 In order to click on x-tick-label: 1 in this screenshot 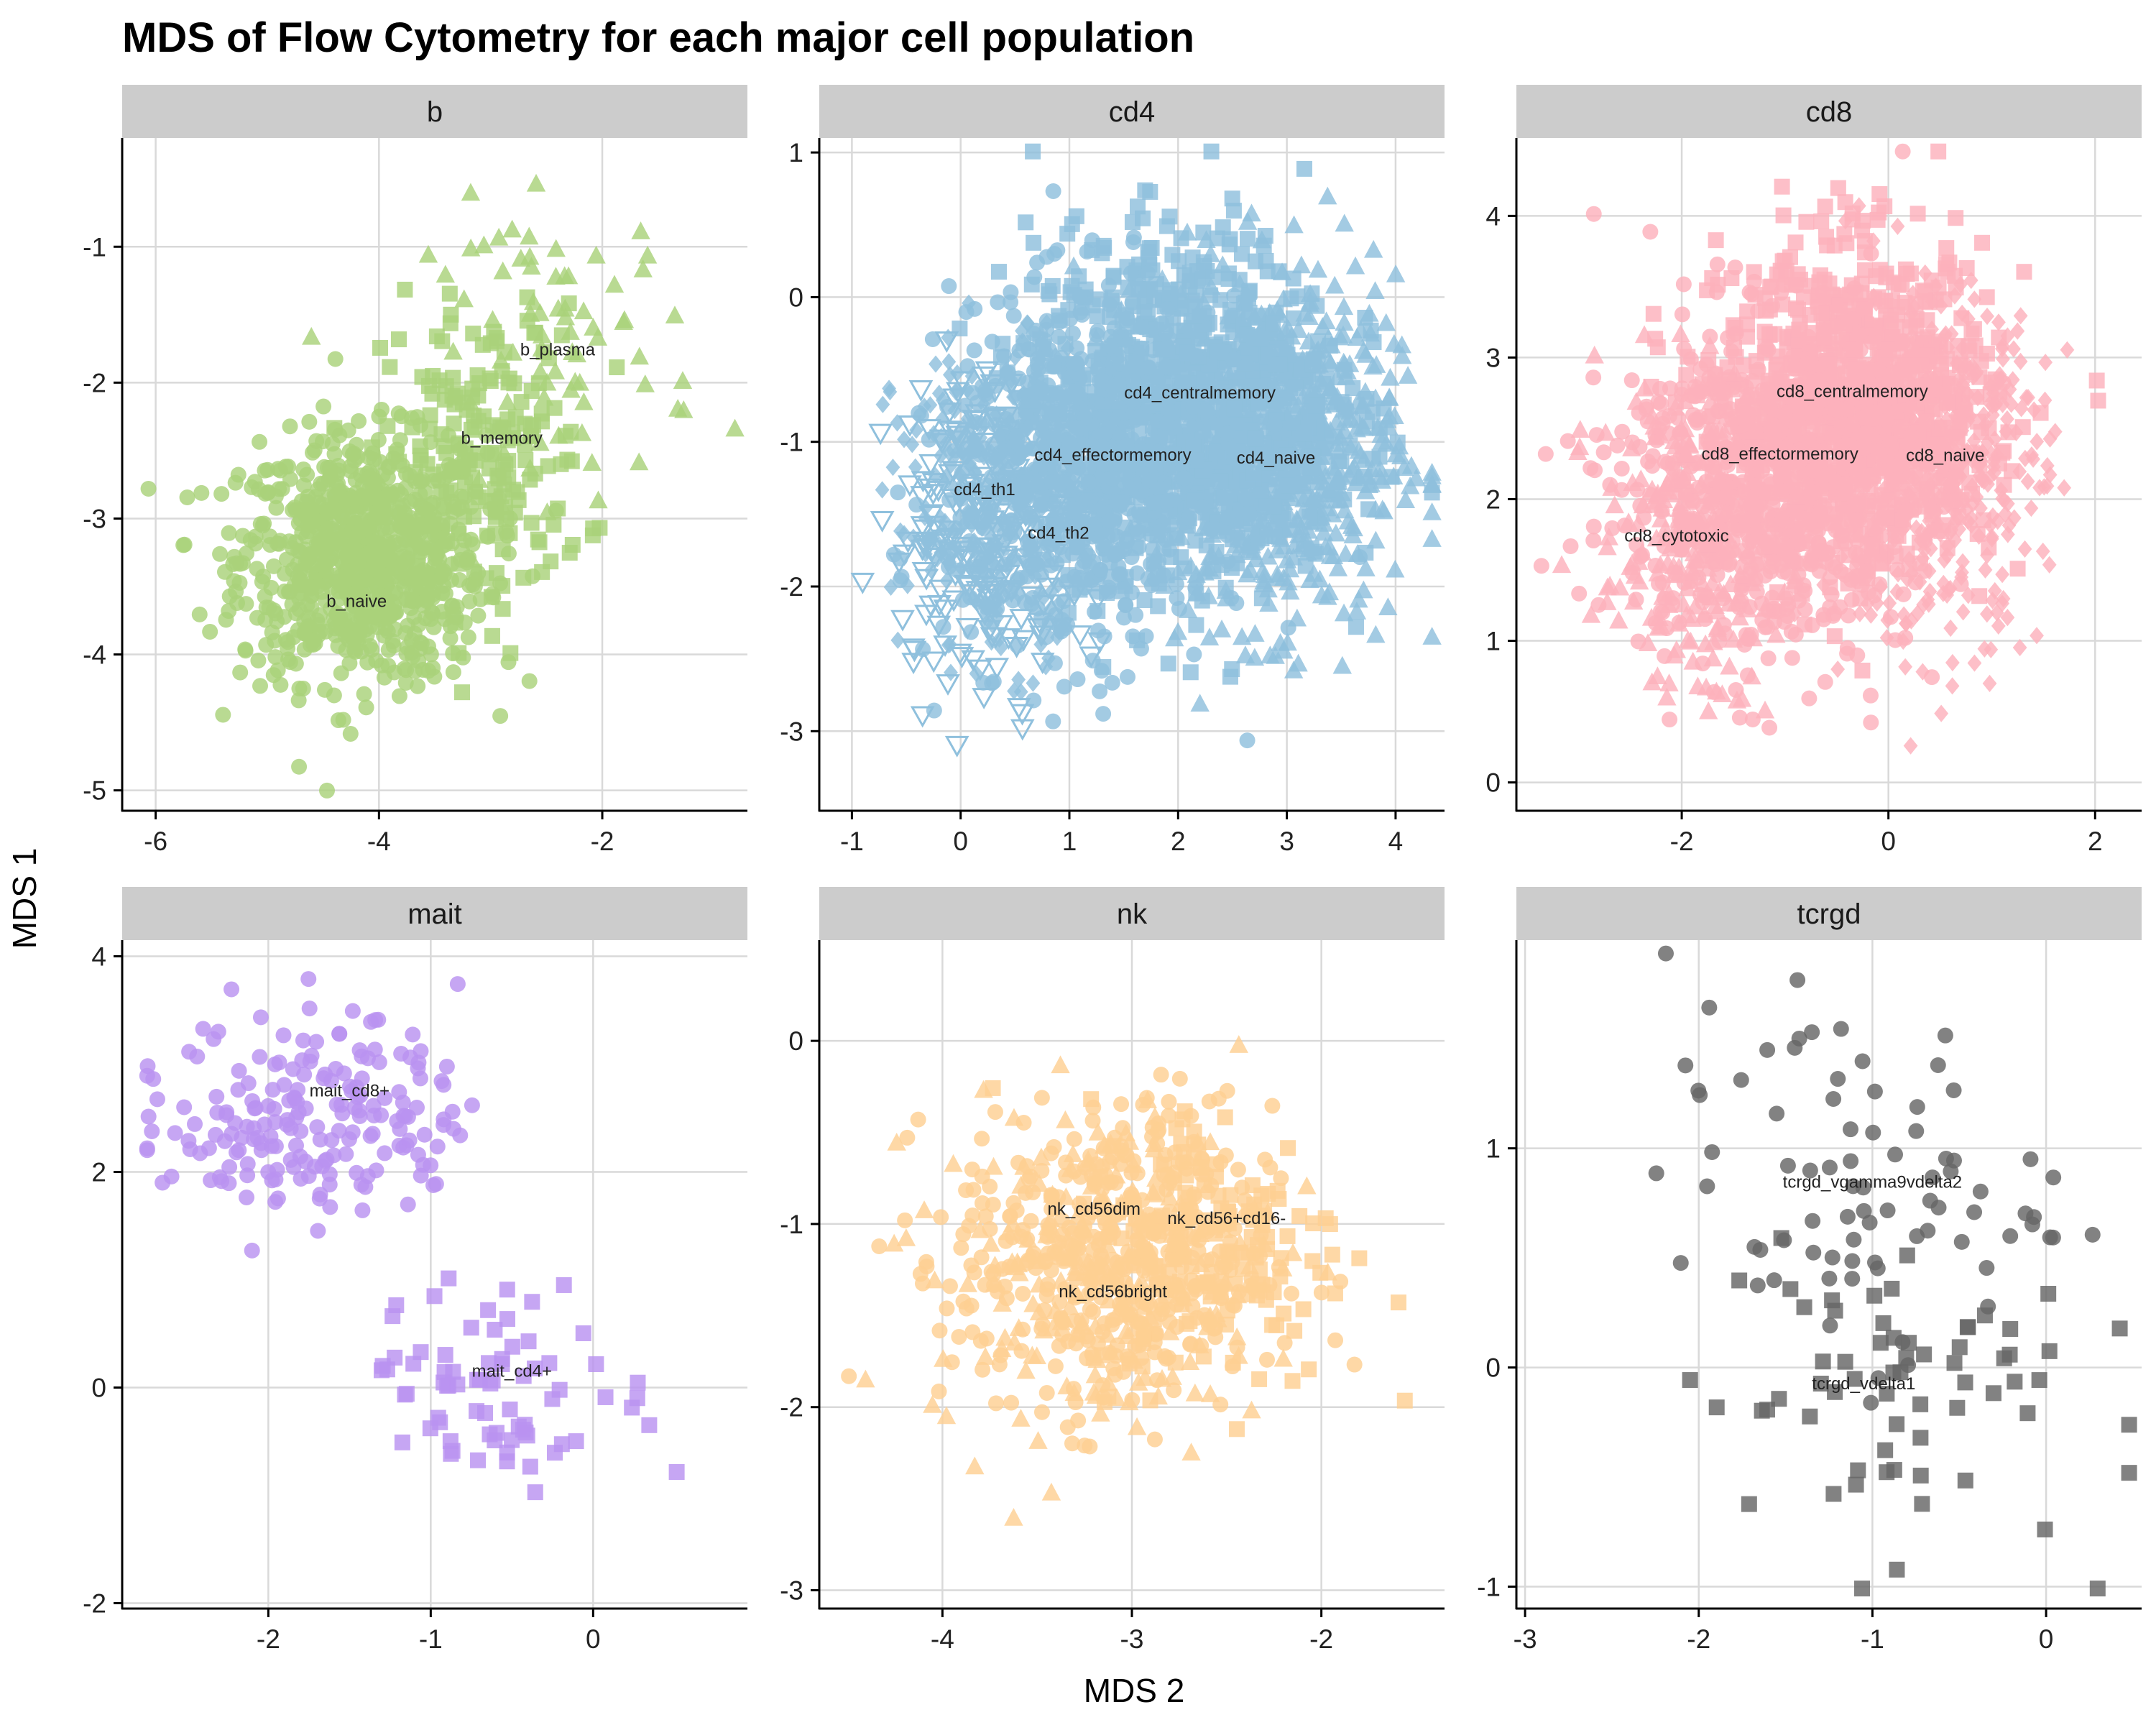, I will do `click(1069, 841)`.